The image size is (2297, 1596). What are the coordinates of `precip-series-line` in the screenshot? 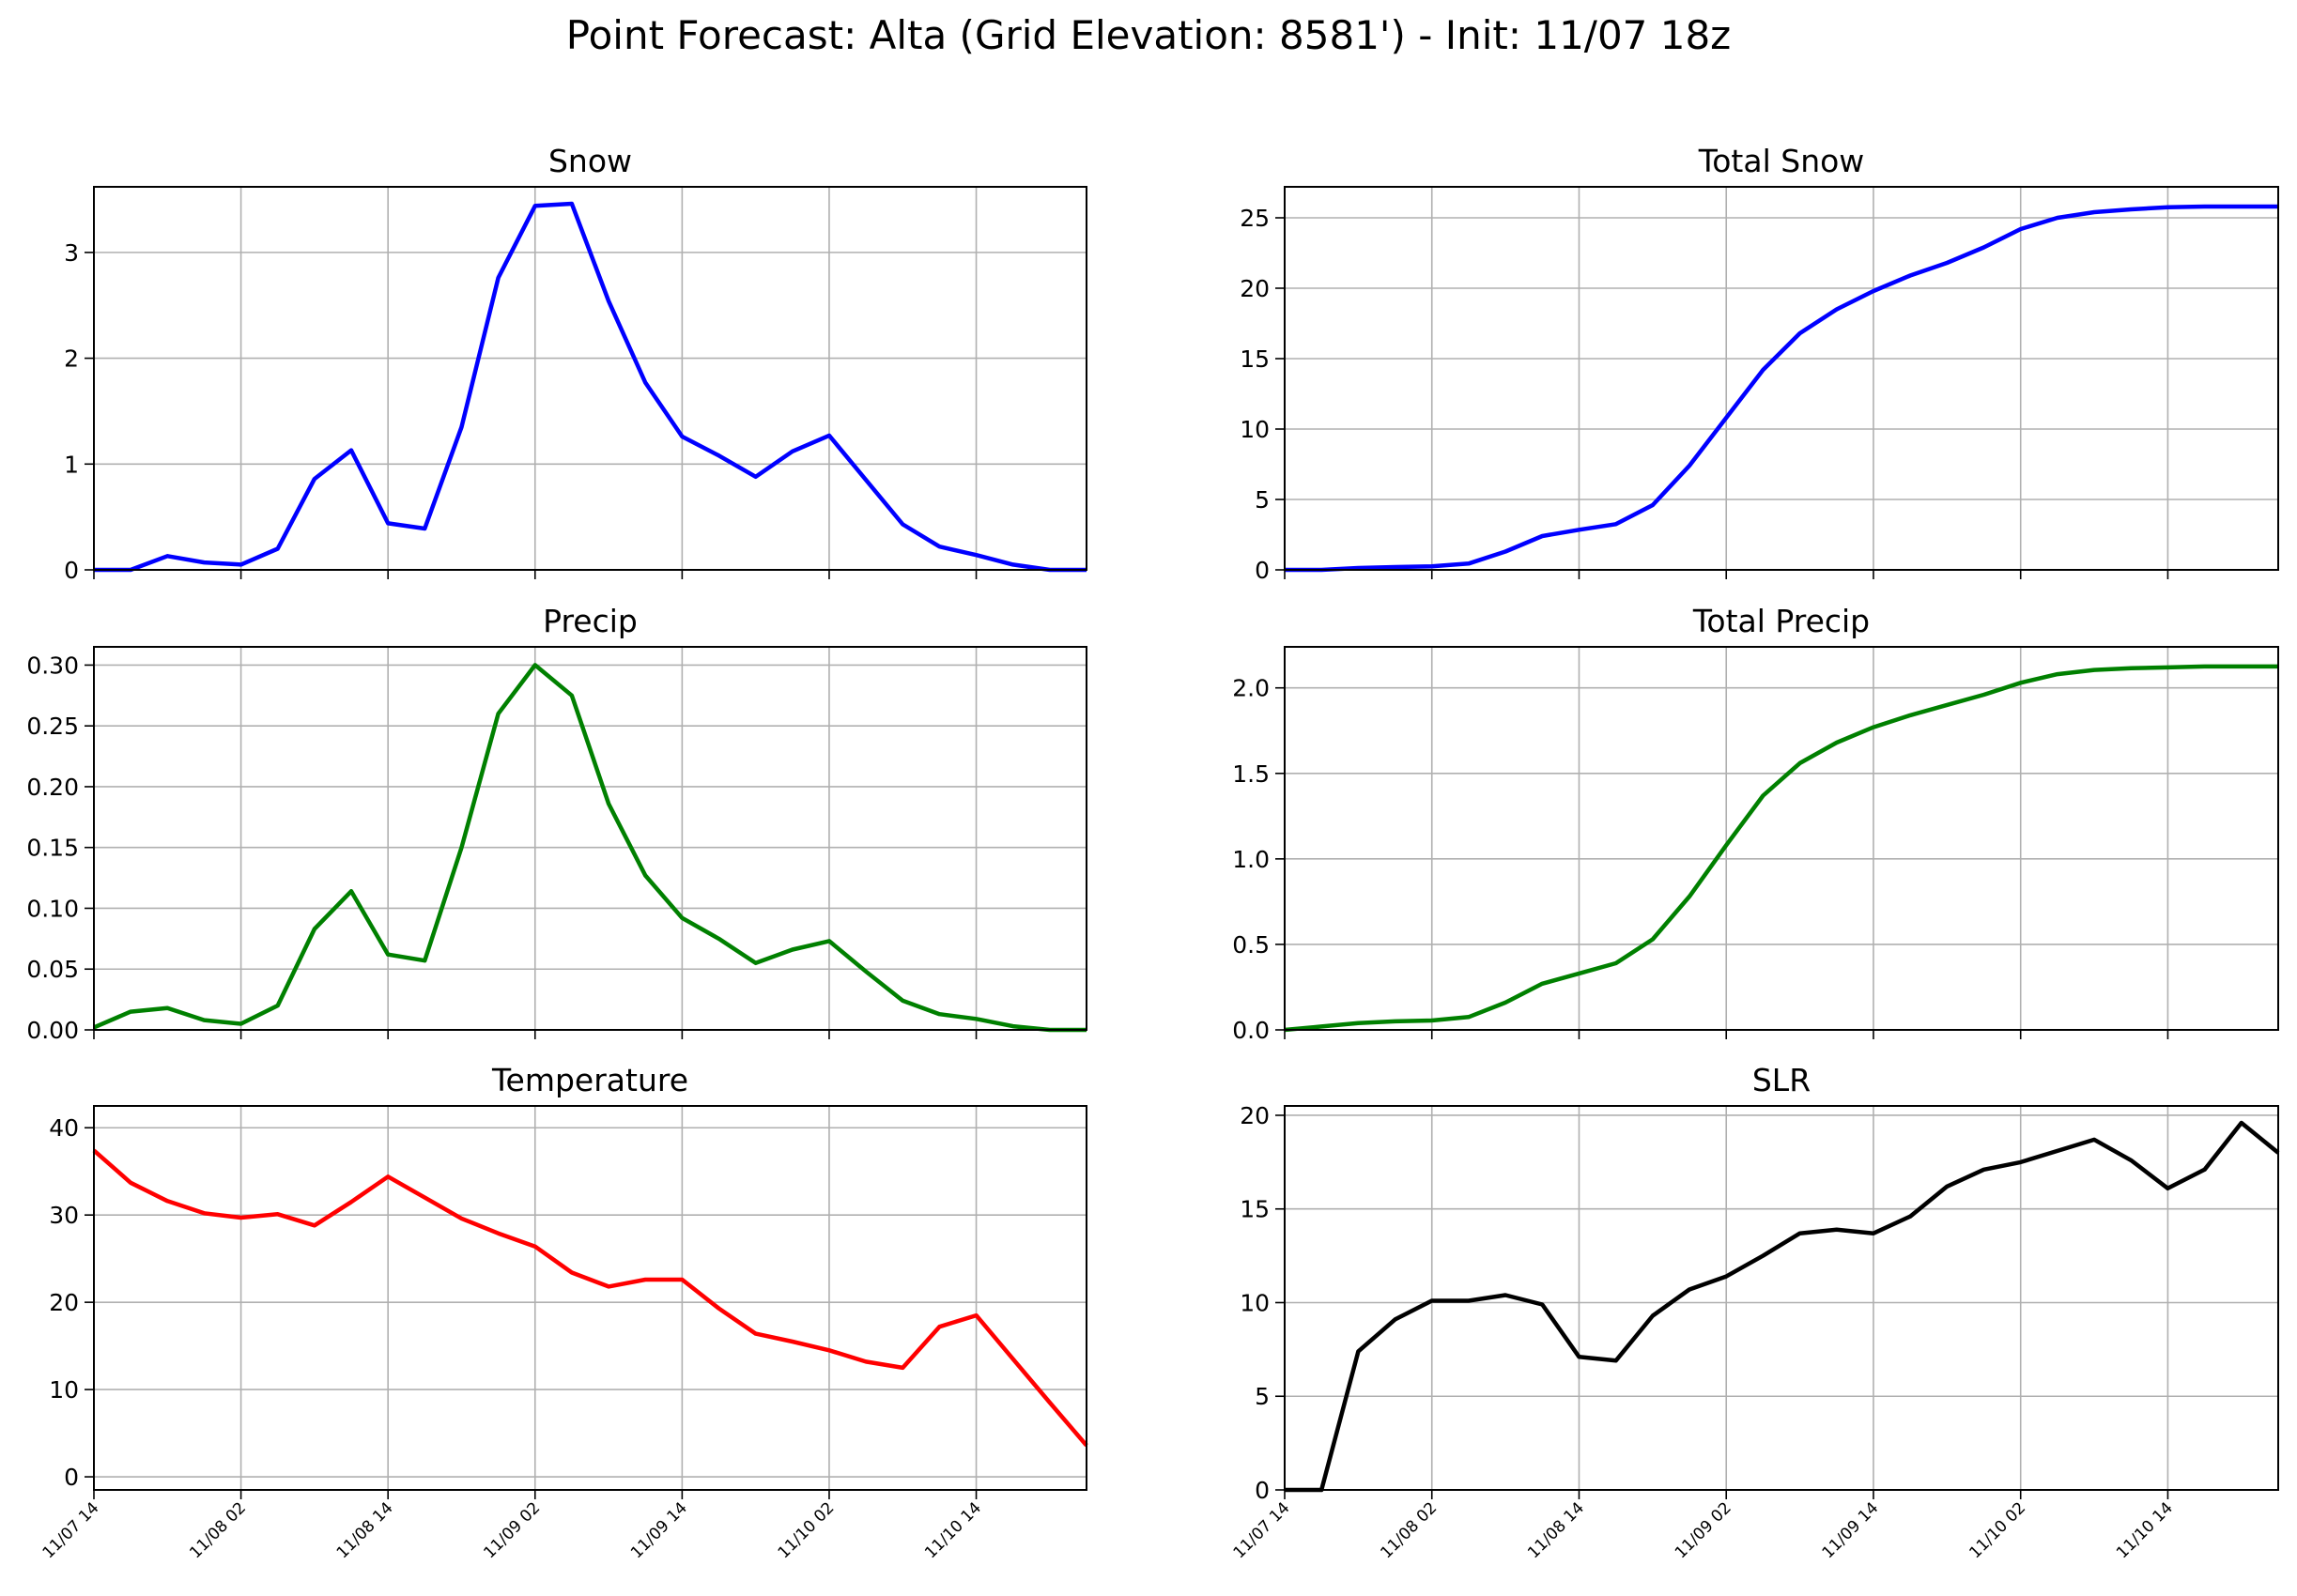 It's located at (590, 848).